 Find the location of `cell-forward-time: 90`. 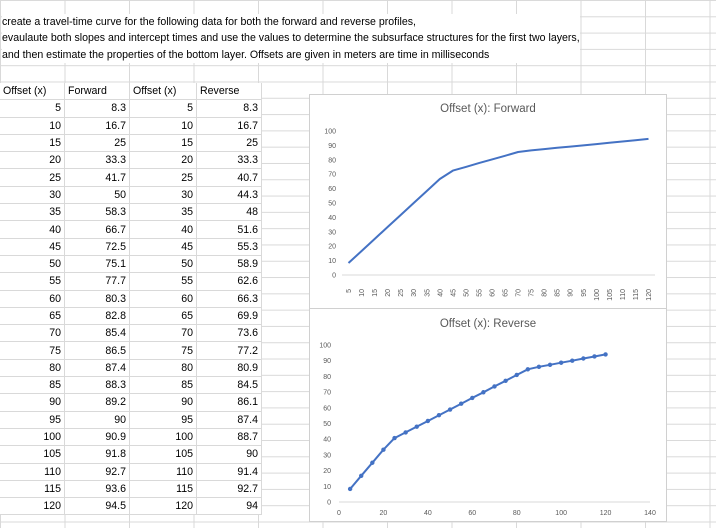

cell-forward-time: 90 is located at coordinates (97, 420).